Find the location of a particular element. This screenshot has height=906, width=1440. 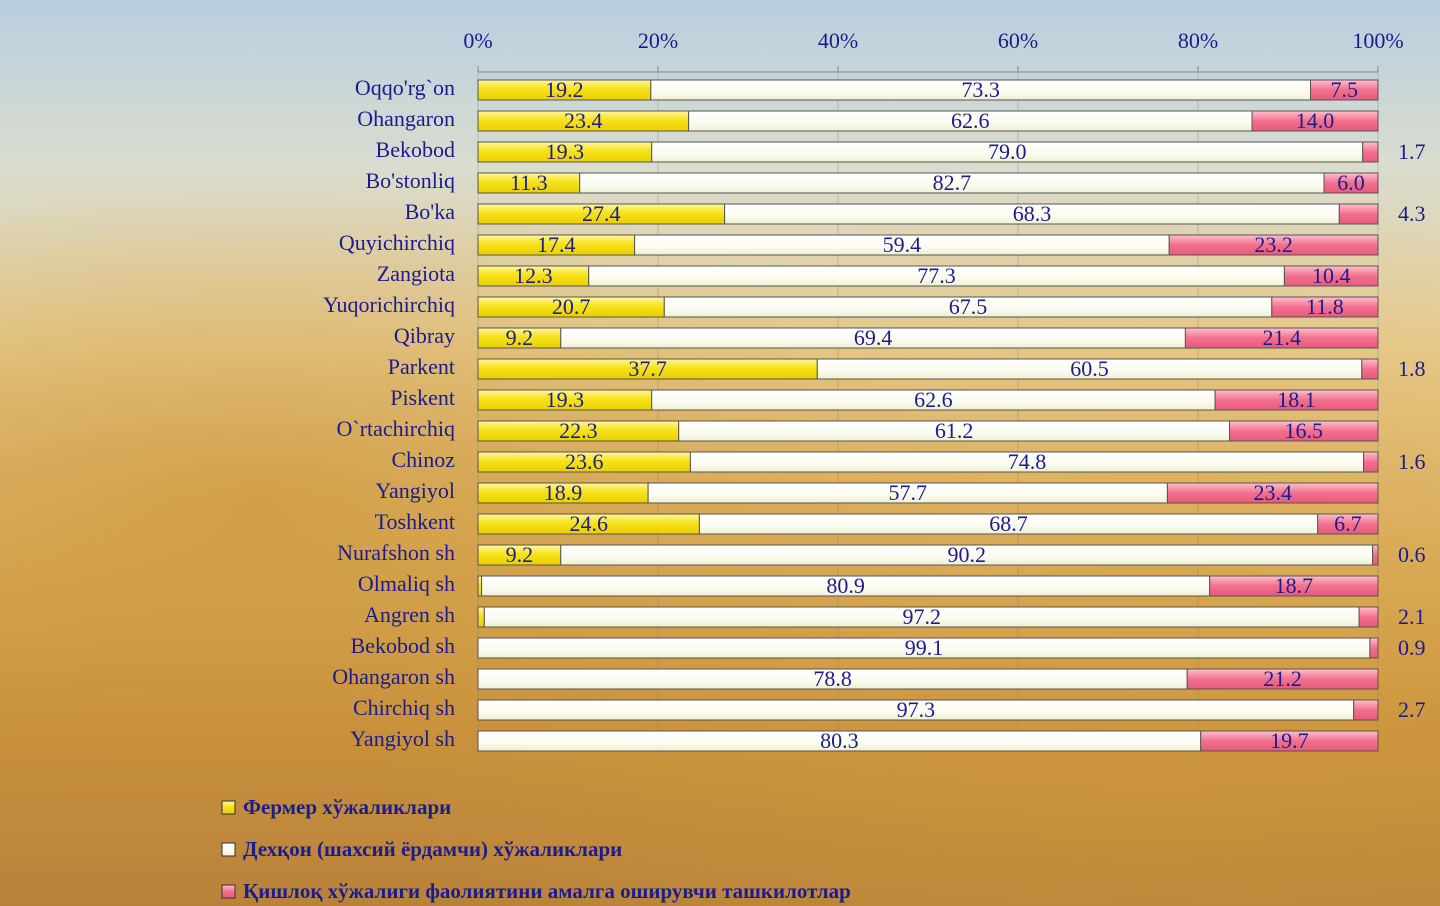

y-tick-label: Ohangaron sh is located at coordinates (393, 676).